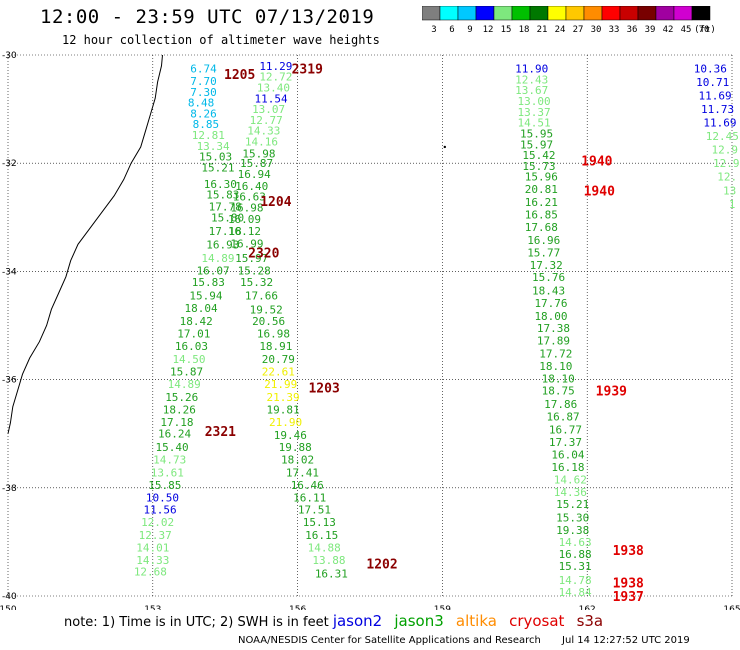  I want to click on wave-height-value: 19.52, so click(266, 309).